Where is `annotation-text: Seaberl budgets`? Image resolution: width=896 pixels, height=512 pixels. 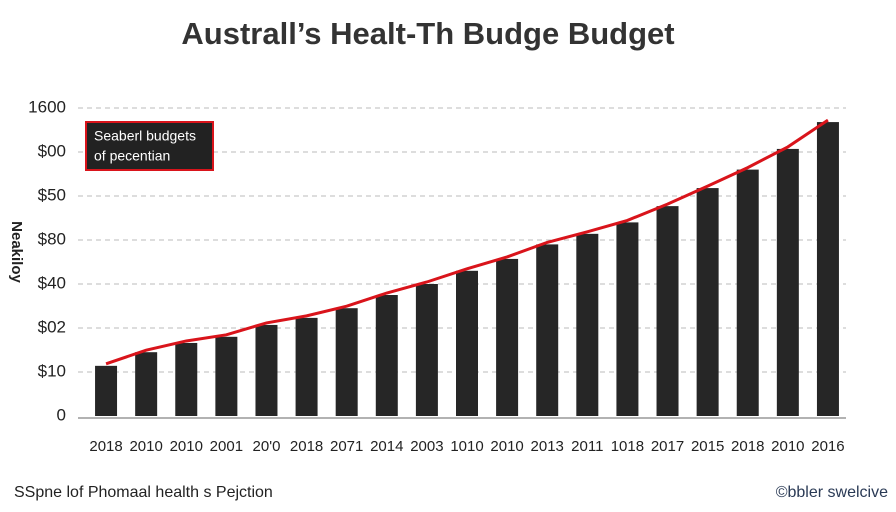 annotation-text: Seaberl budgets is located at coordinates (145, 136).